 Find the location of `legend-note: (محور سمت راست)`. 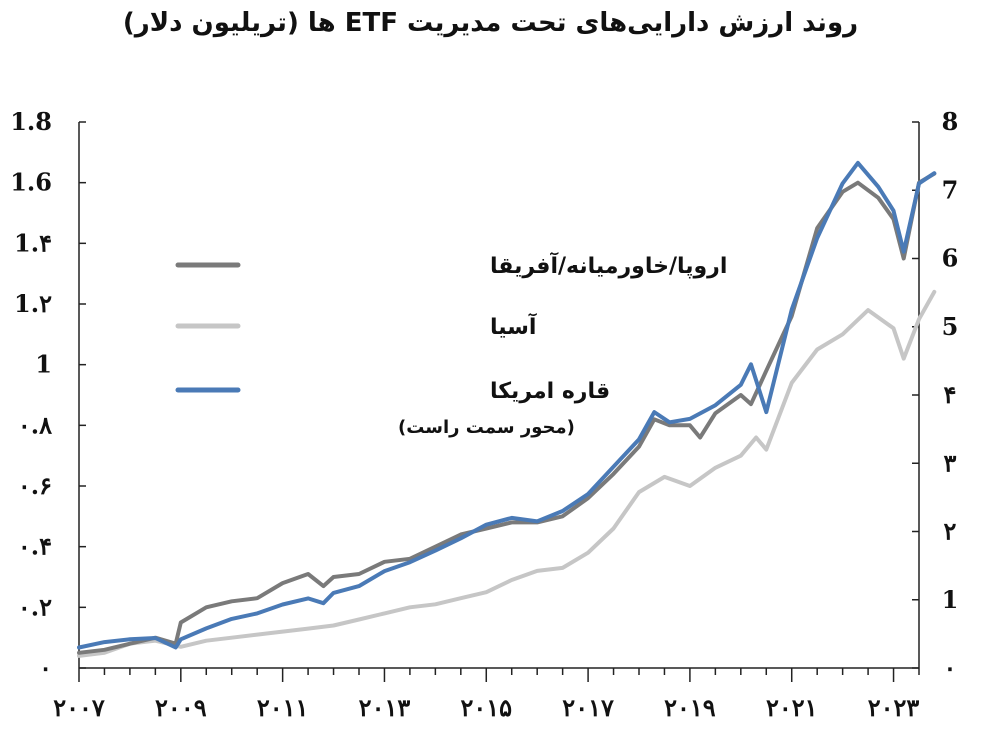

legend-note: (محور سمت راست) is located at coordinates (486, 427).